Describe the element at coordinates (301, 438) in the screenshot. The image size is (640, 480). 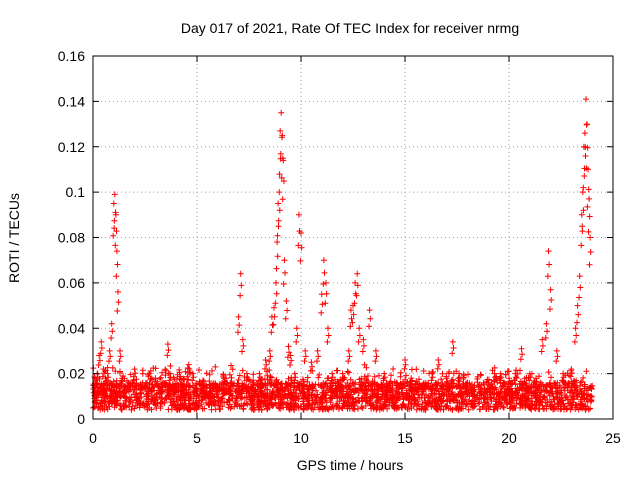
I see `x-tick-label: 10` at that location.